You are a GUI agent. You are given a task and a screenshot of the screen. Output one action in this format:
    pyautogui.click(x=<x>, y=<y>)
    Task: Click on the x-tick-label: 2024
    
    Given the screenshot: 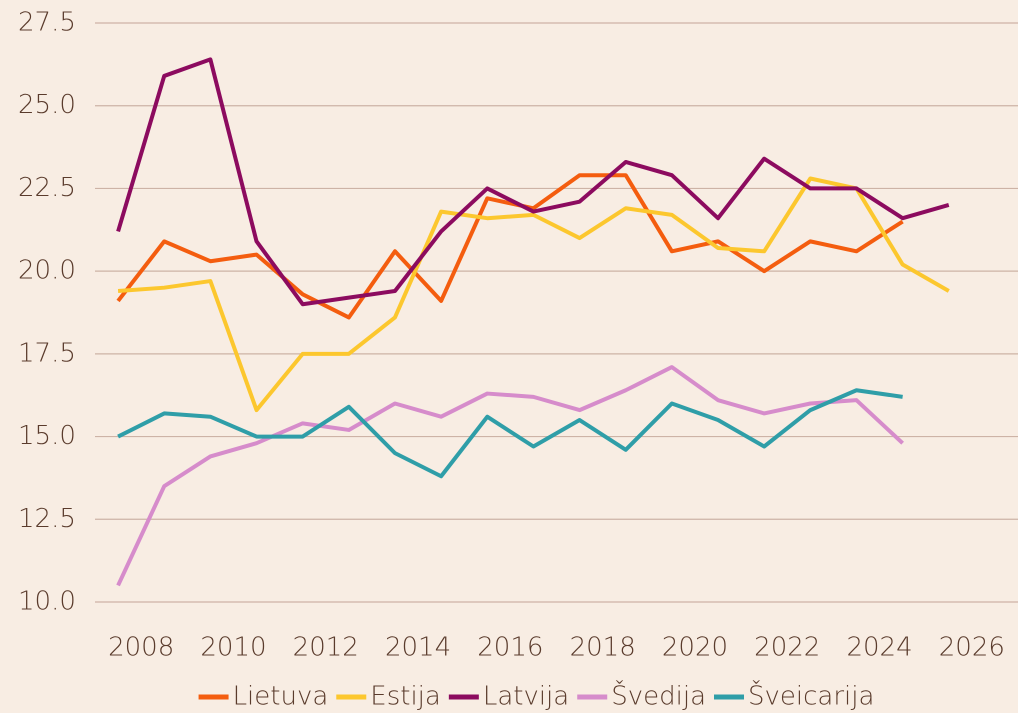 What is the action you would take?
    pyautogui.click(x=879, y=648)
    